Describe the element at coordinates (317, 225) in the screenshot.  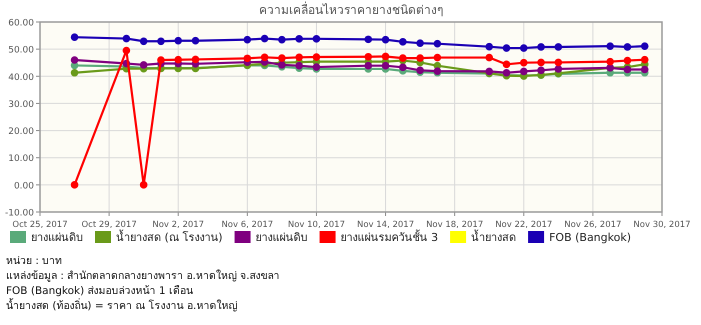
I see `x-tick-label: Nov 10, 2017` at that location.